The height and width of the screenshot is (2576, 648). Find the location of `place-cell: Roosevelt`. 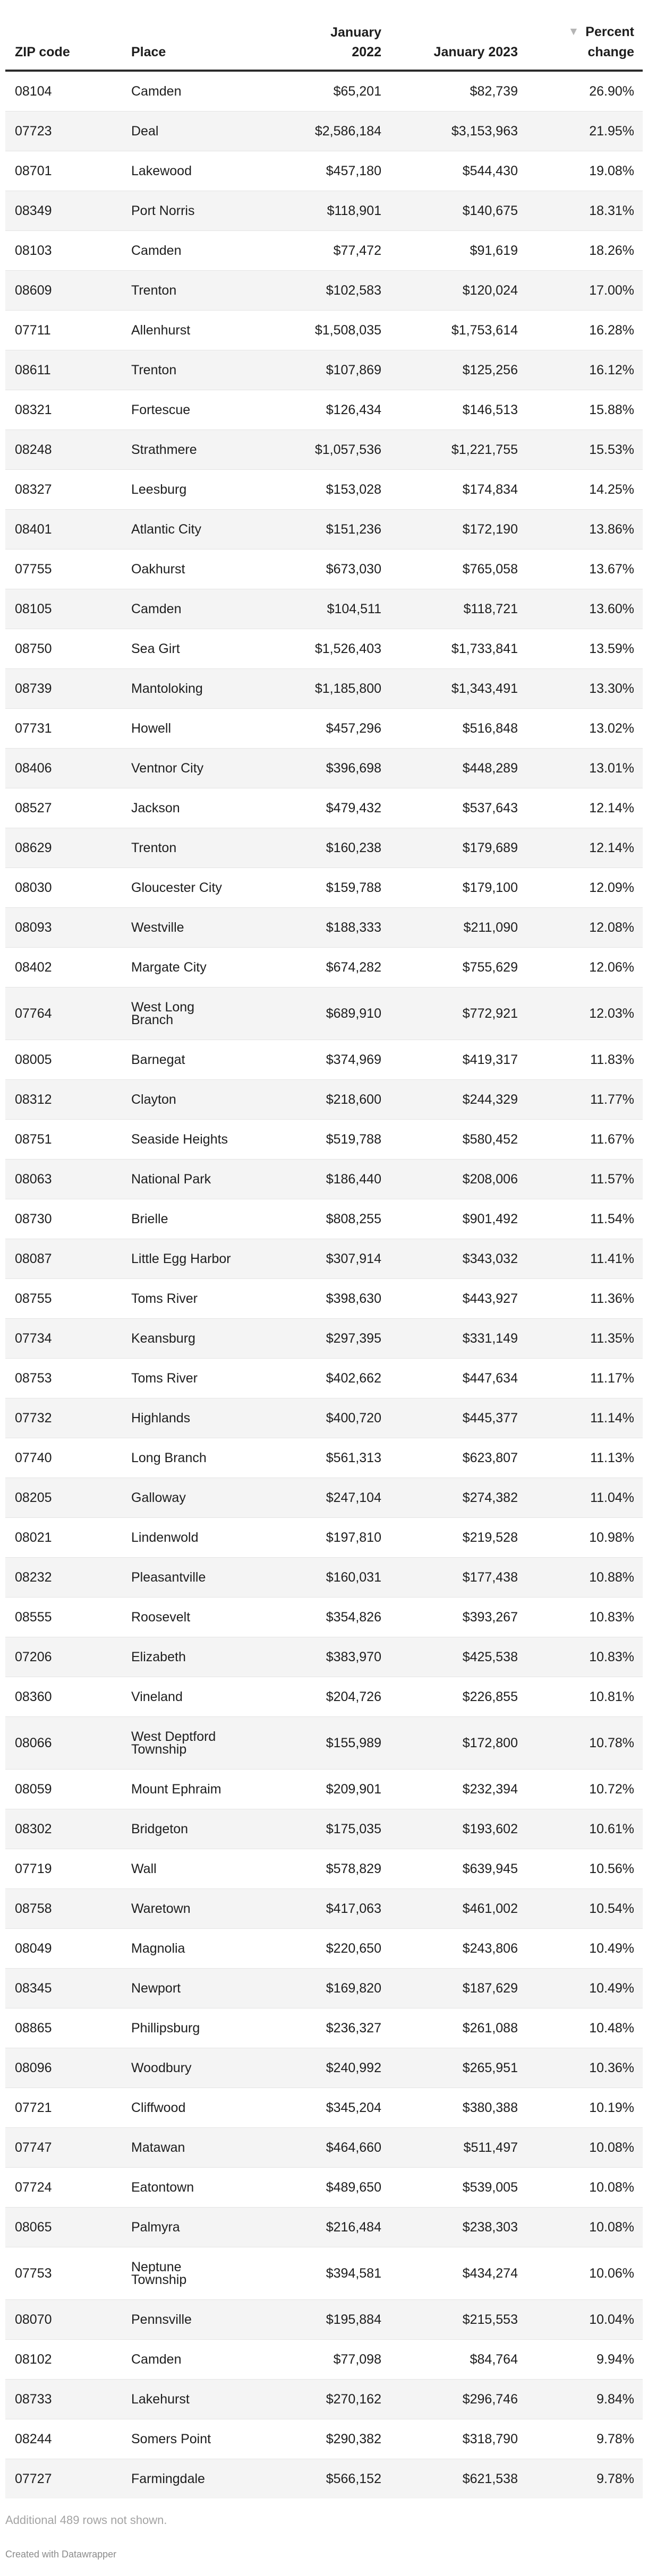

place-cell: Roosevelt is located at coordinates (217, 1617).